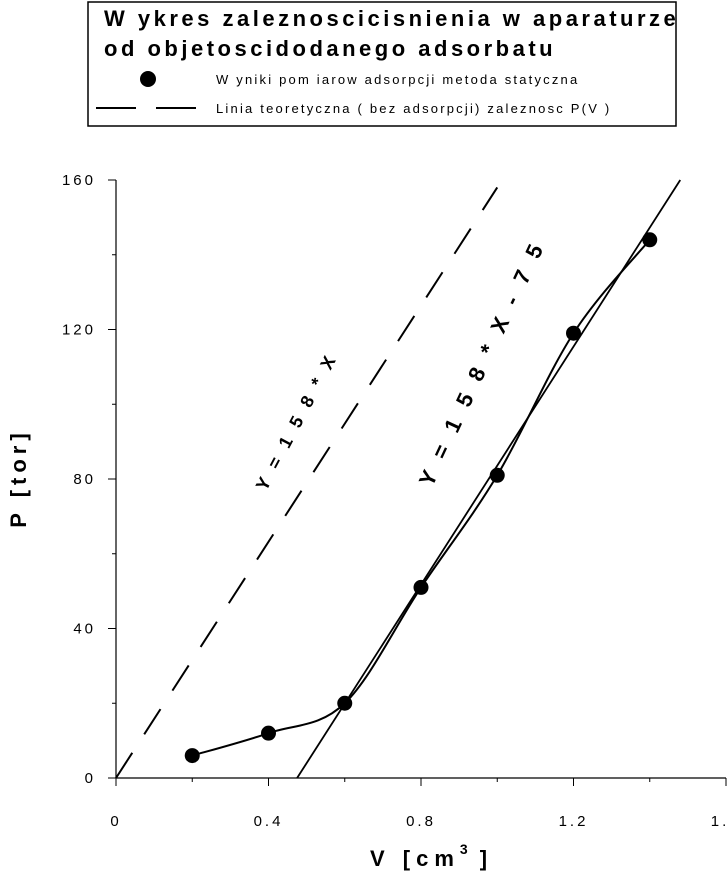  What do you see at coordinates (486, 858) in the screenshot?
I see `x-axis-label-close: ]` at bounding box center [486, 858].